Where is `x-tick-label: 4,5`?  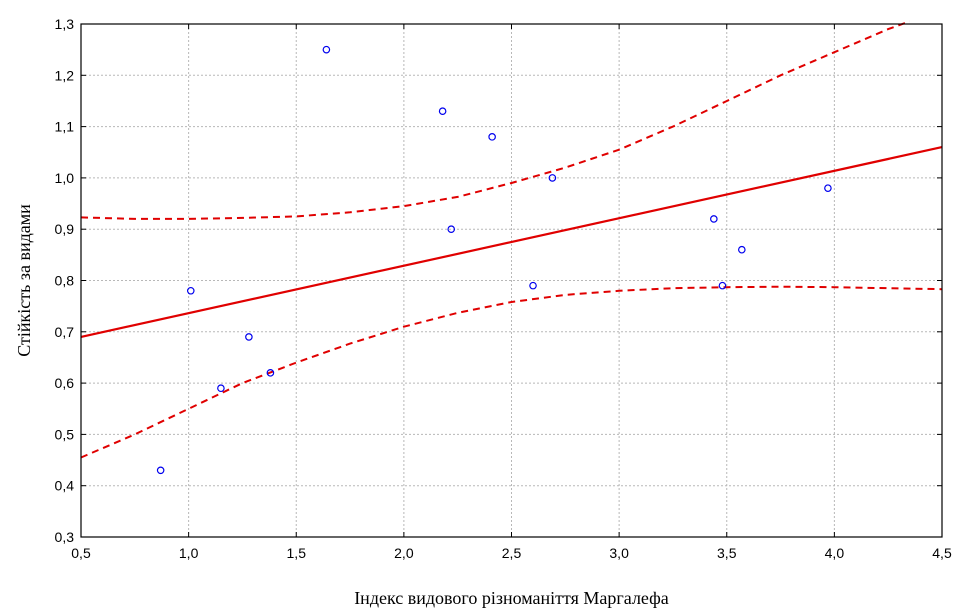
x-tick-label: 4,5 is located at coordinates (942, 553).